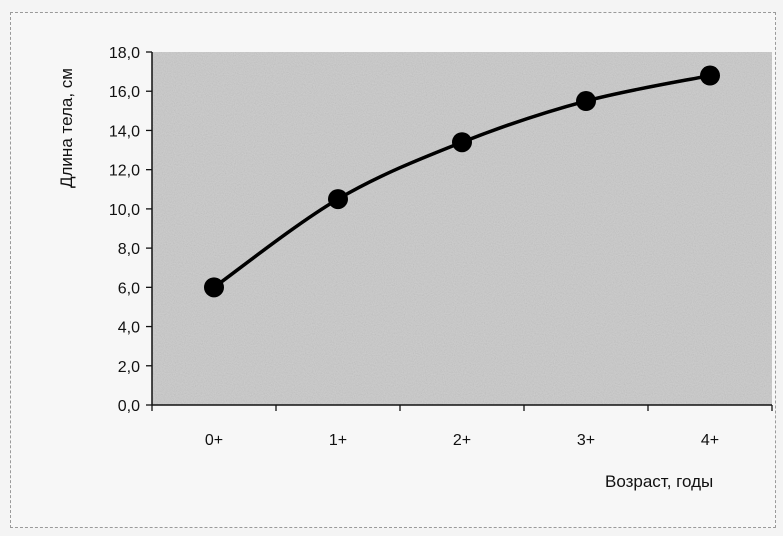  I want to click on y-axis-ticks: 0,0 2,0 4,0 6,0 8,0 10,0 12,0 14,0 16,0 18,0, so click(130, 230).